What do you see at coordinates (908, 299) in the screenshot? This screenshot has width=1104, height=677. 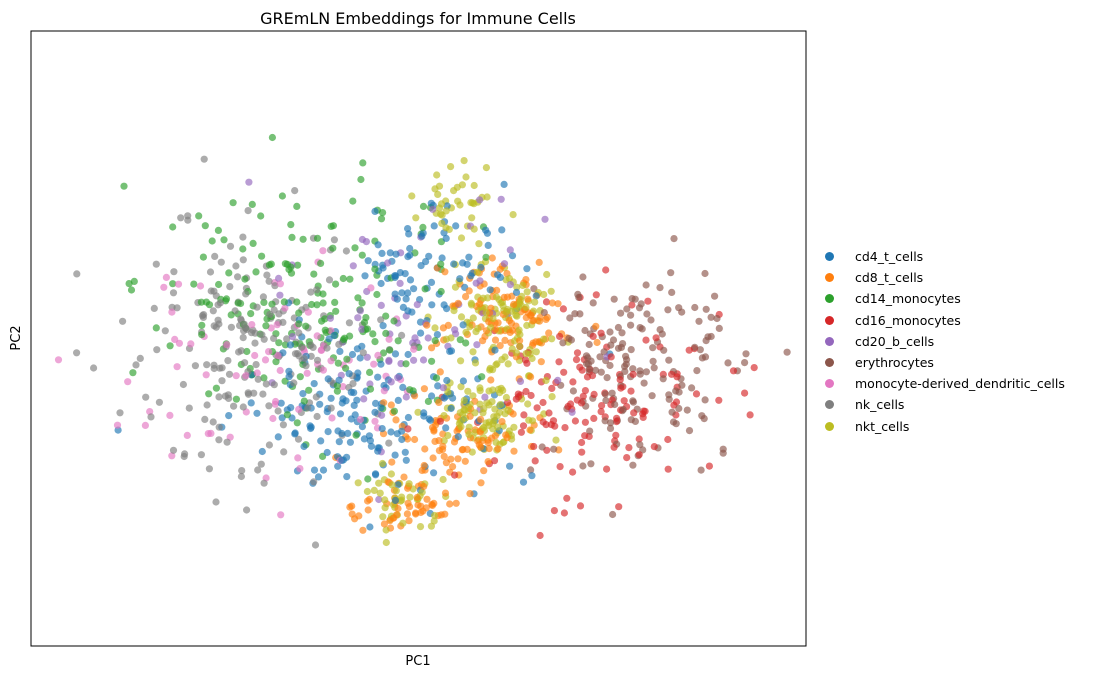 I see `legend-label: cd14_monocytes` at bounding box center [908, 299].